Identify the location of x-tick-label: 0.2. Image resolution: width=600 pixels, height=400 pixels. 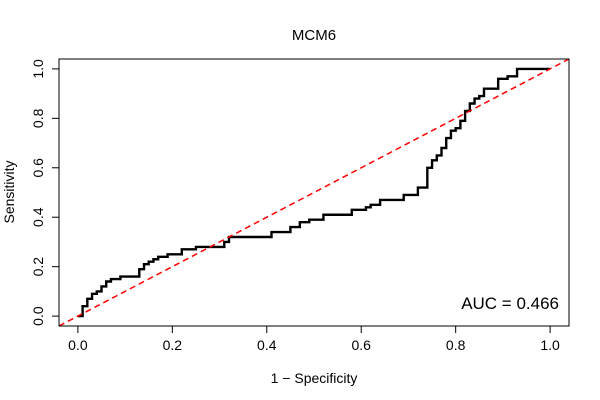
(173, 345).